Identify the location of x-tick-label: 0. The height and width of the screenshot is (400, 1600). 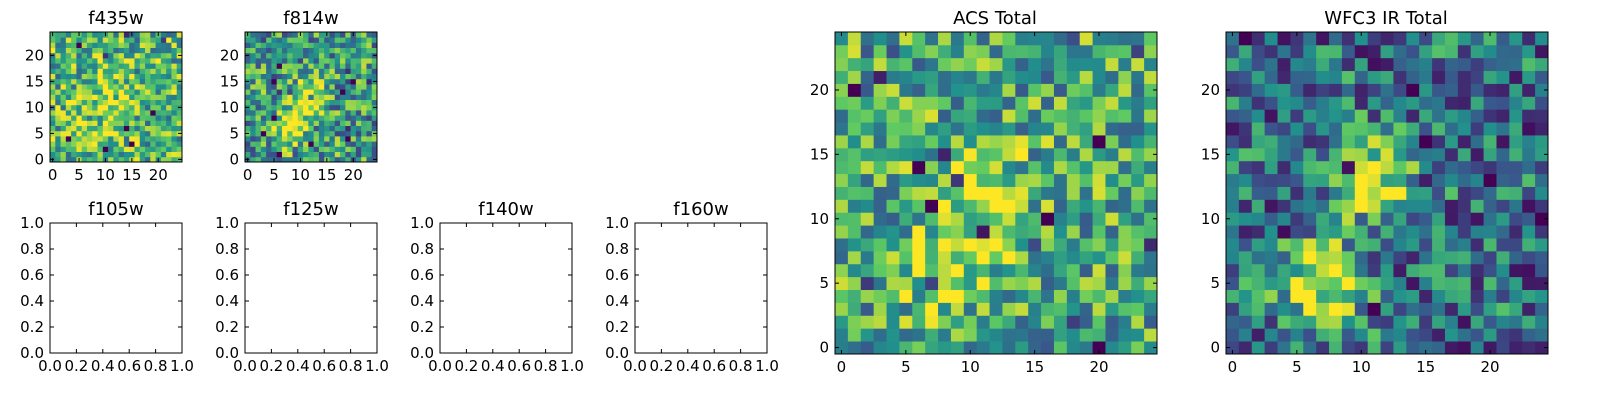
(842, 367).